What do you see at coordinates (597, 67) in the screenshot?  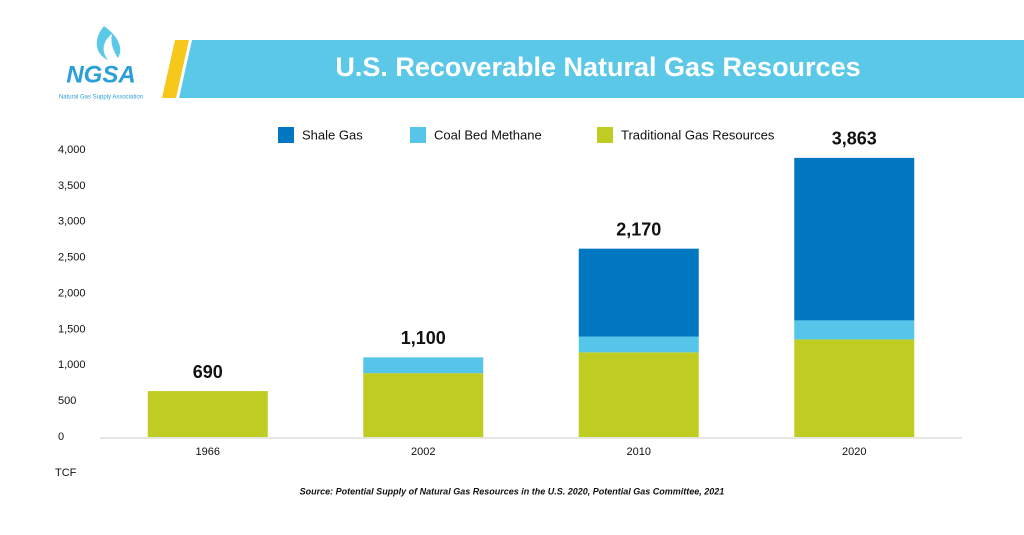 I see `chart-title: U.S. Recoverable Natural Gas Resources` at bounding box center [597, 67].